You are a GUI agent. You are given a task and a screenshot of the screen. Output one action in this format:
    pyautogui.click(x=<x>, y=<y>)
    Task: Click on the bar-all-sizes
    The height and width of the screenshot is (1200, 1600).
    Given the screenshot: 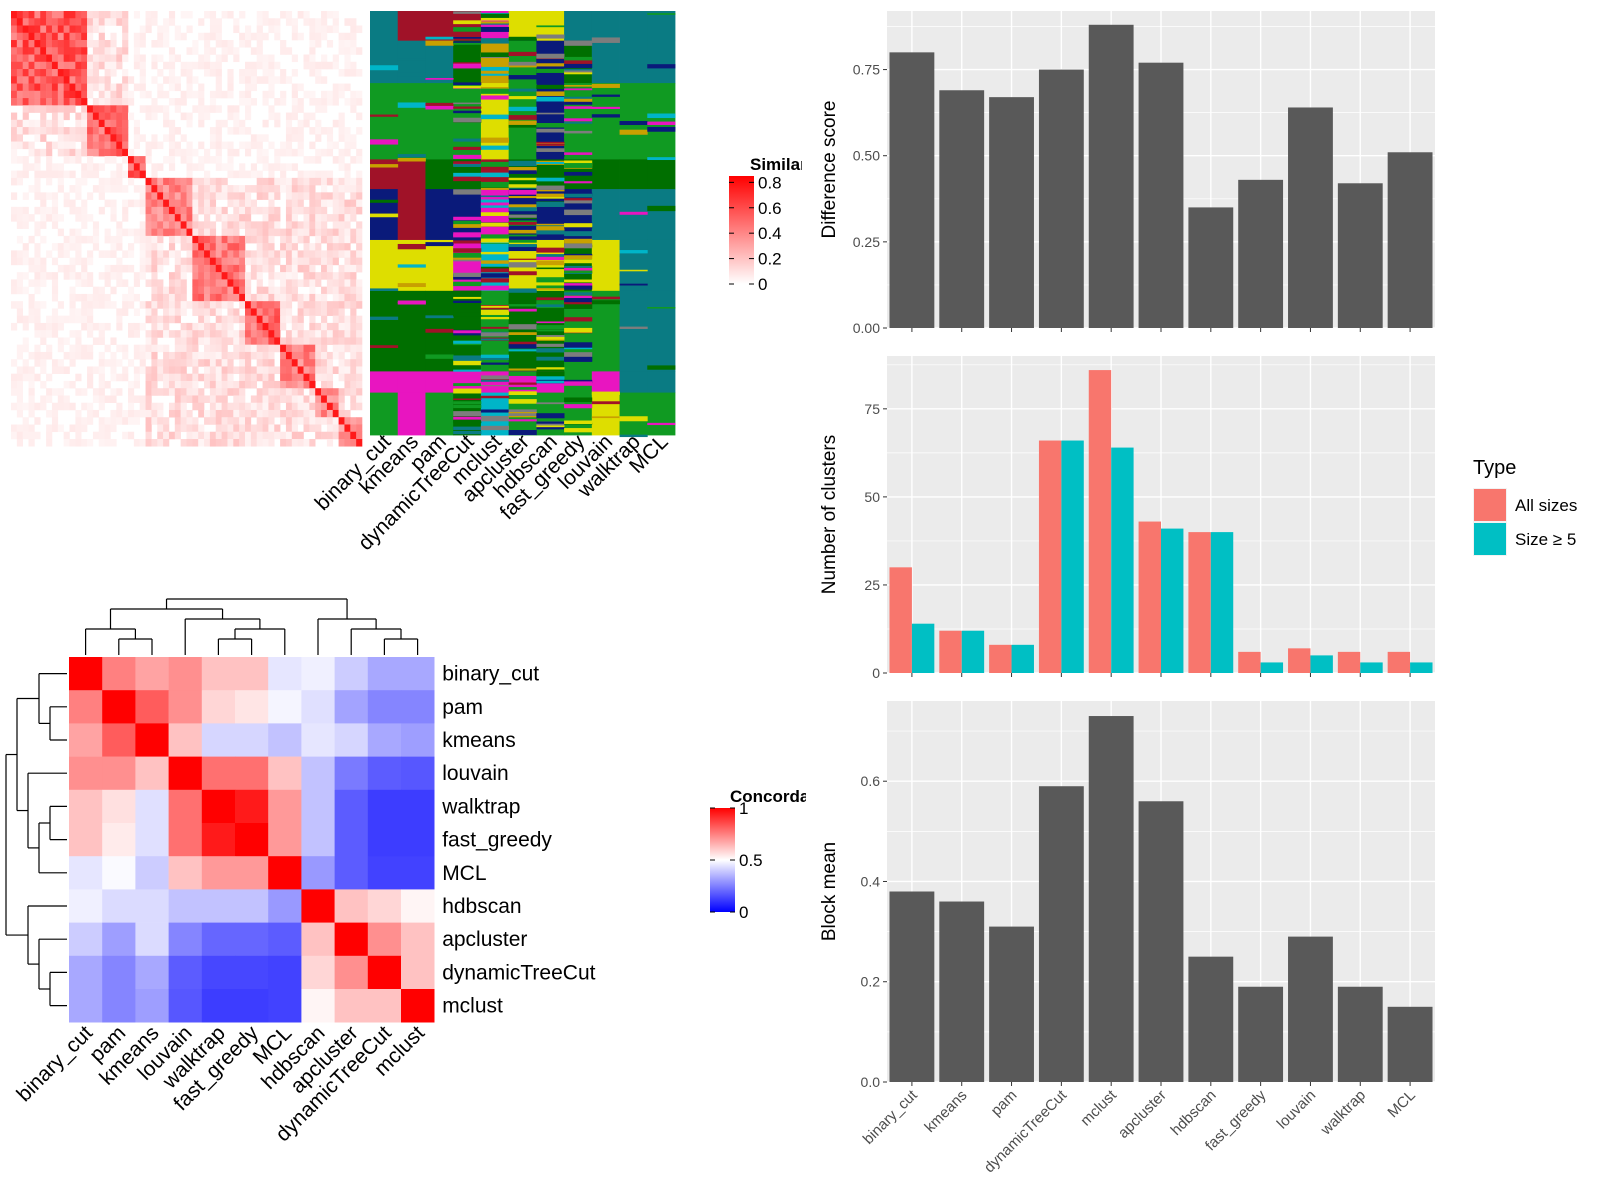 What is the action you would take?
    pyautogui.click(x=1199, y=602)
    